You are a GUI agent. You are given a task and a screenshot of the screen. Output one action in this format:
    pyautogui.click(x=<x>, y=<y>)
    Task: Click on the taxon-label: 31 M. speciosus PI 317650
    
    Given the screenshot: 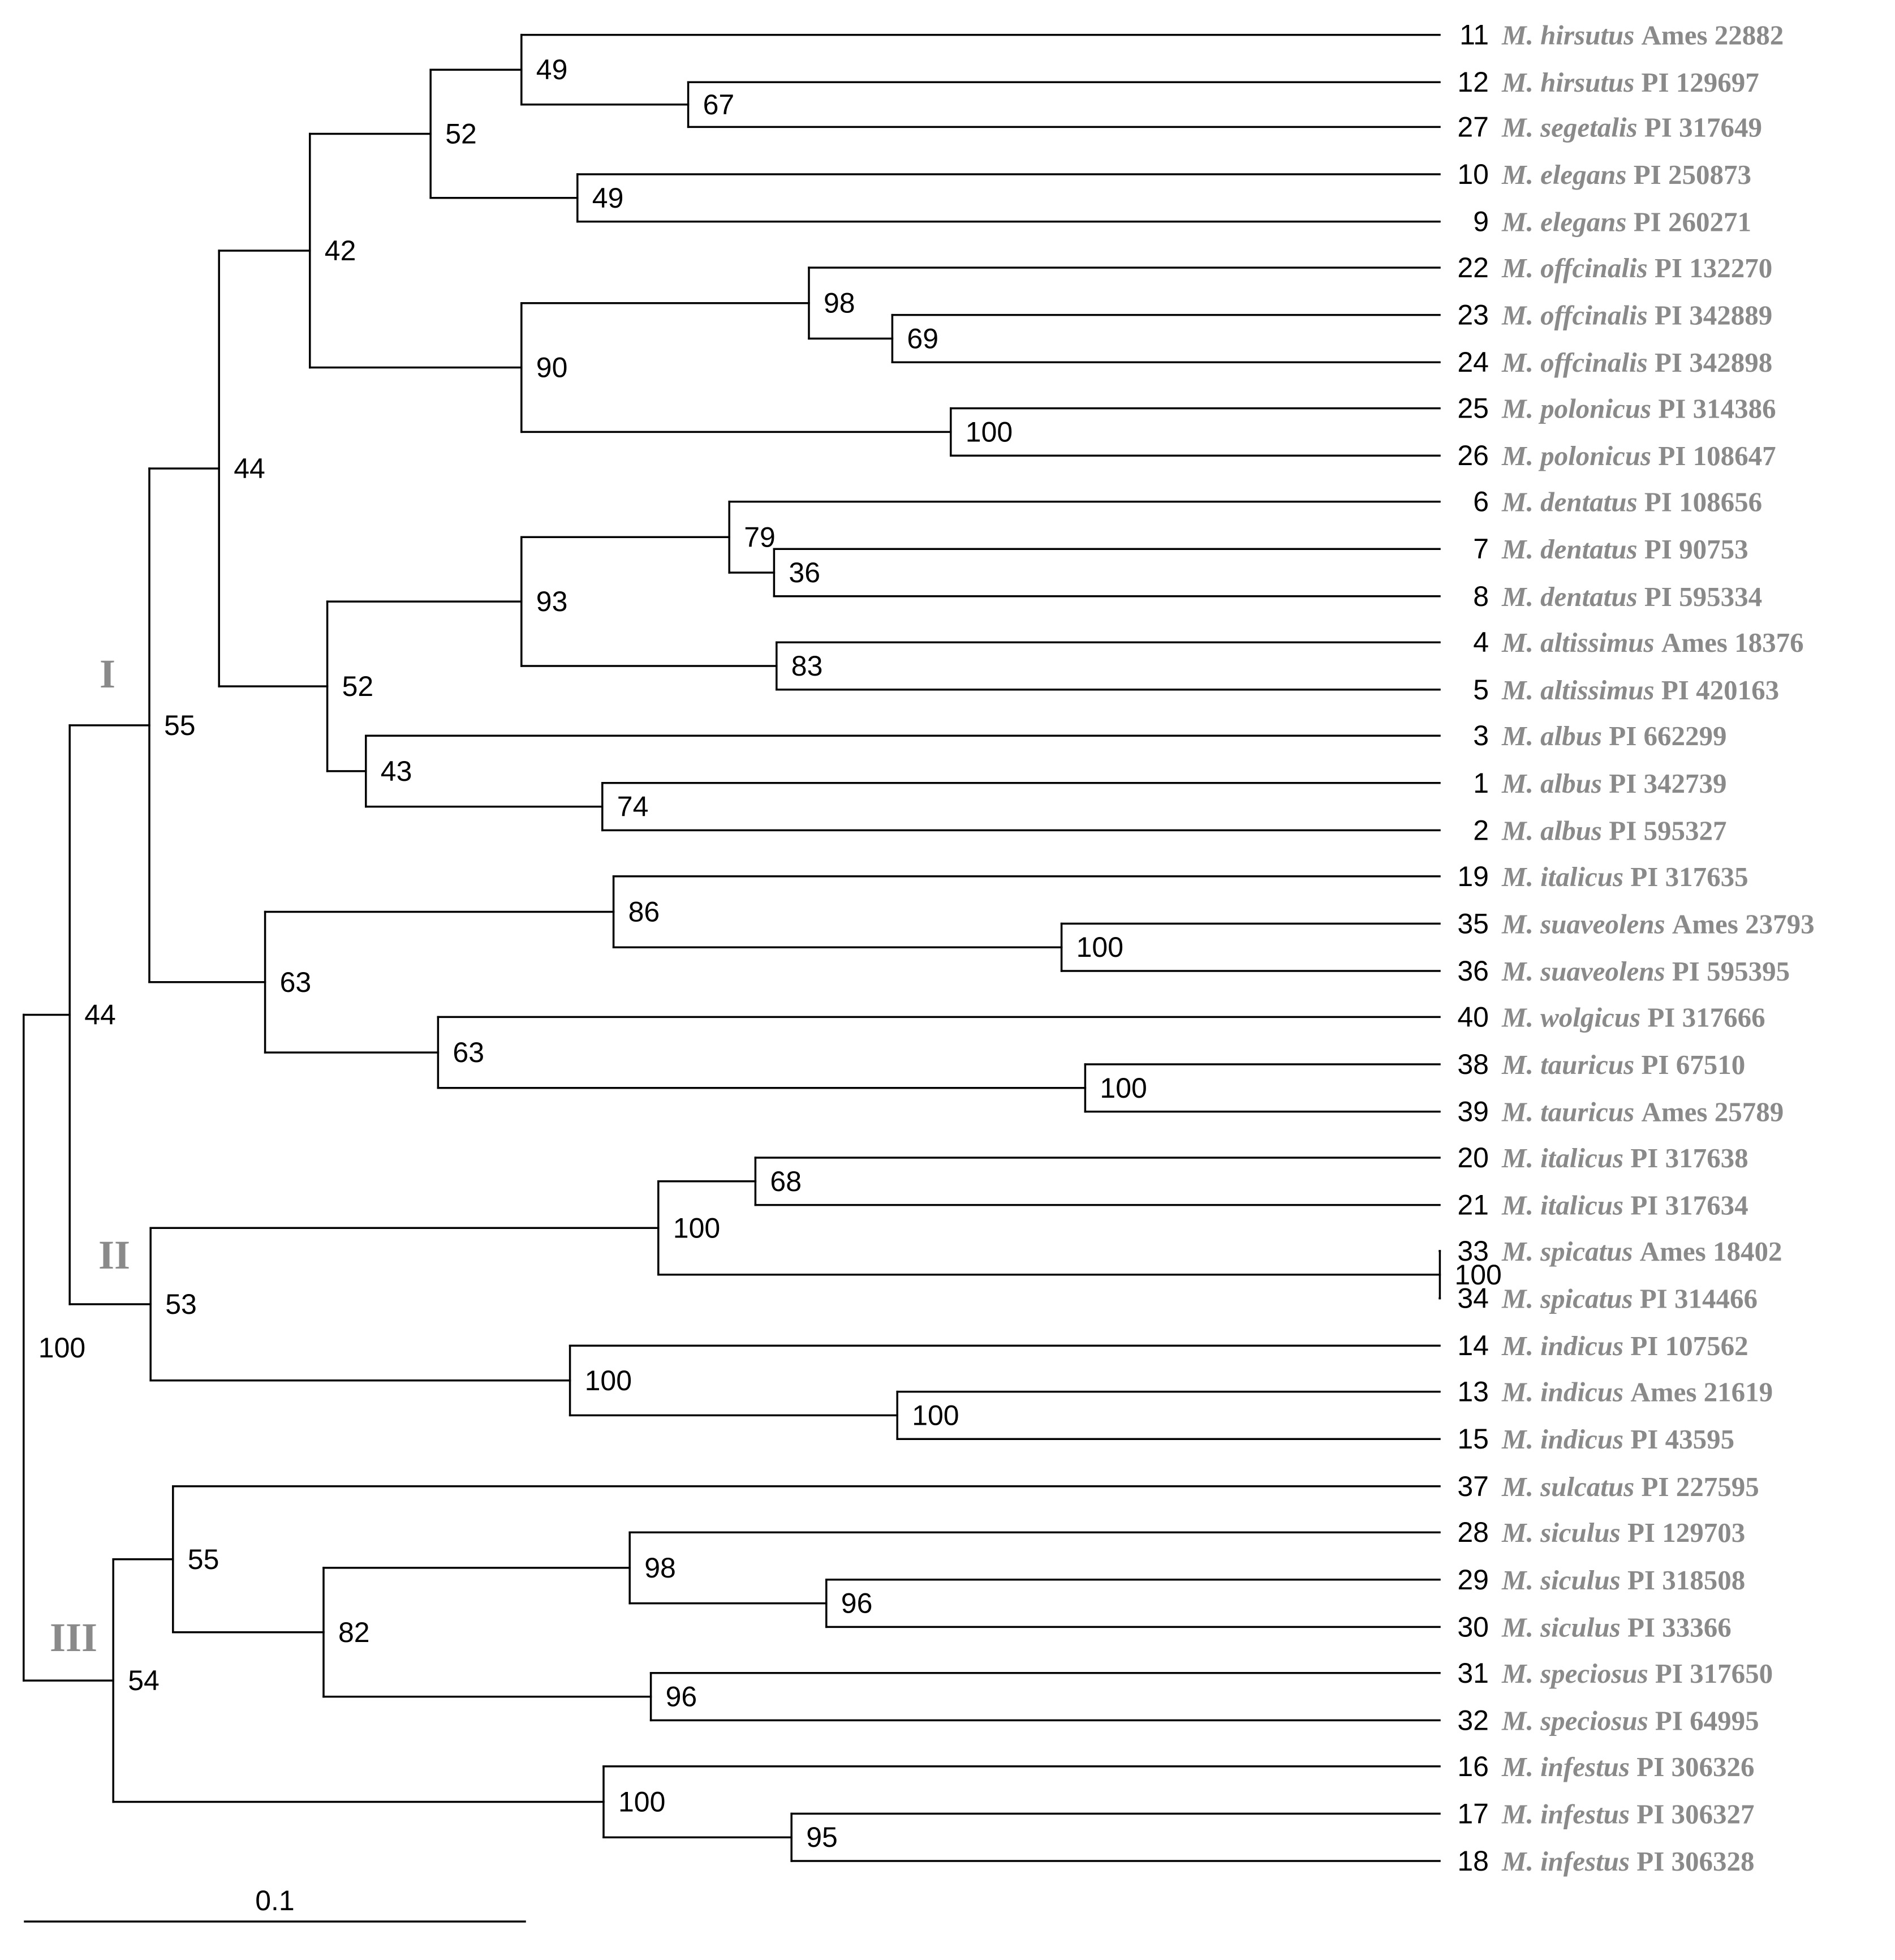 What is the action you would take?
    pyautogui.click(x=1615, y=1673)
    